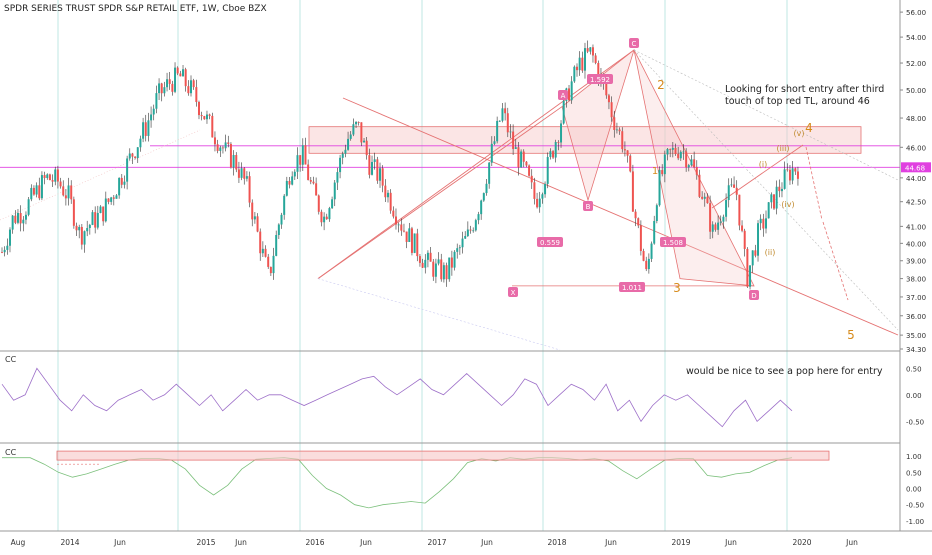  I want to click on time-tick-label-14: Jun, so click(851, 542).